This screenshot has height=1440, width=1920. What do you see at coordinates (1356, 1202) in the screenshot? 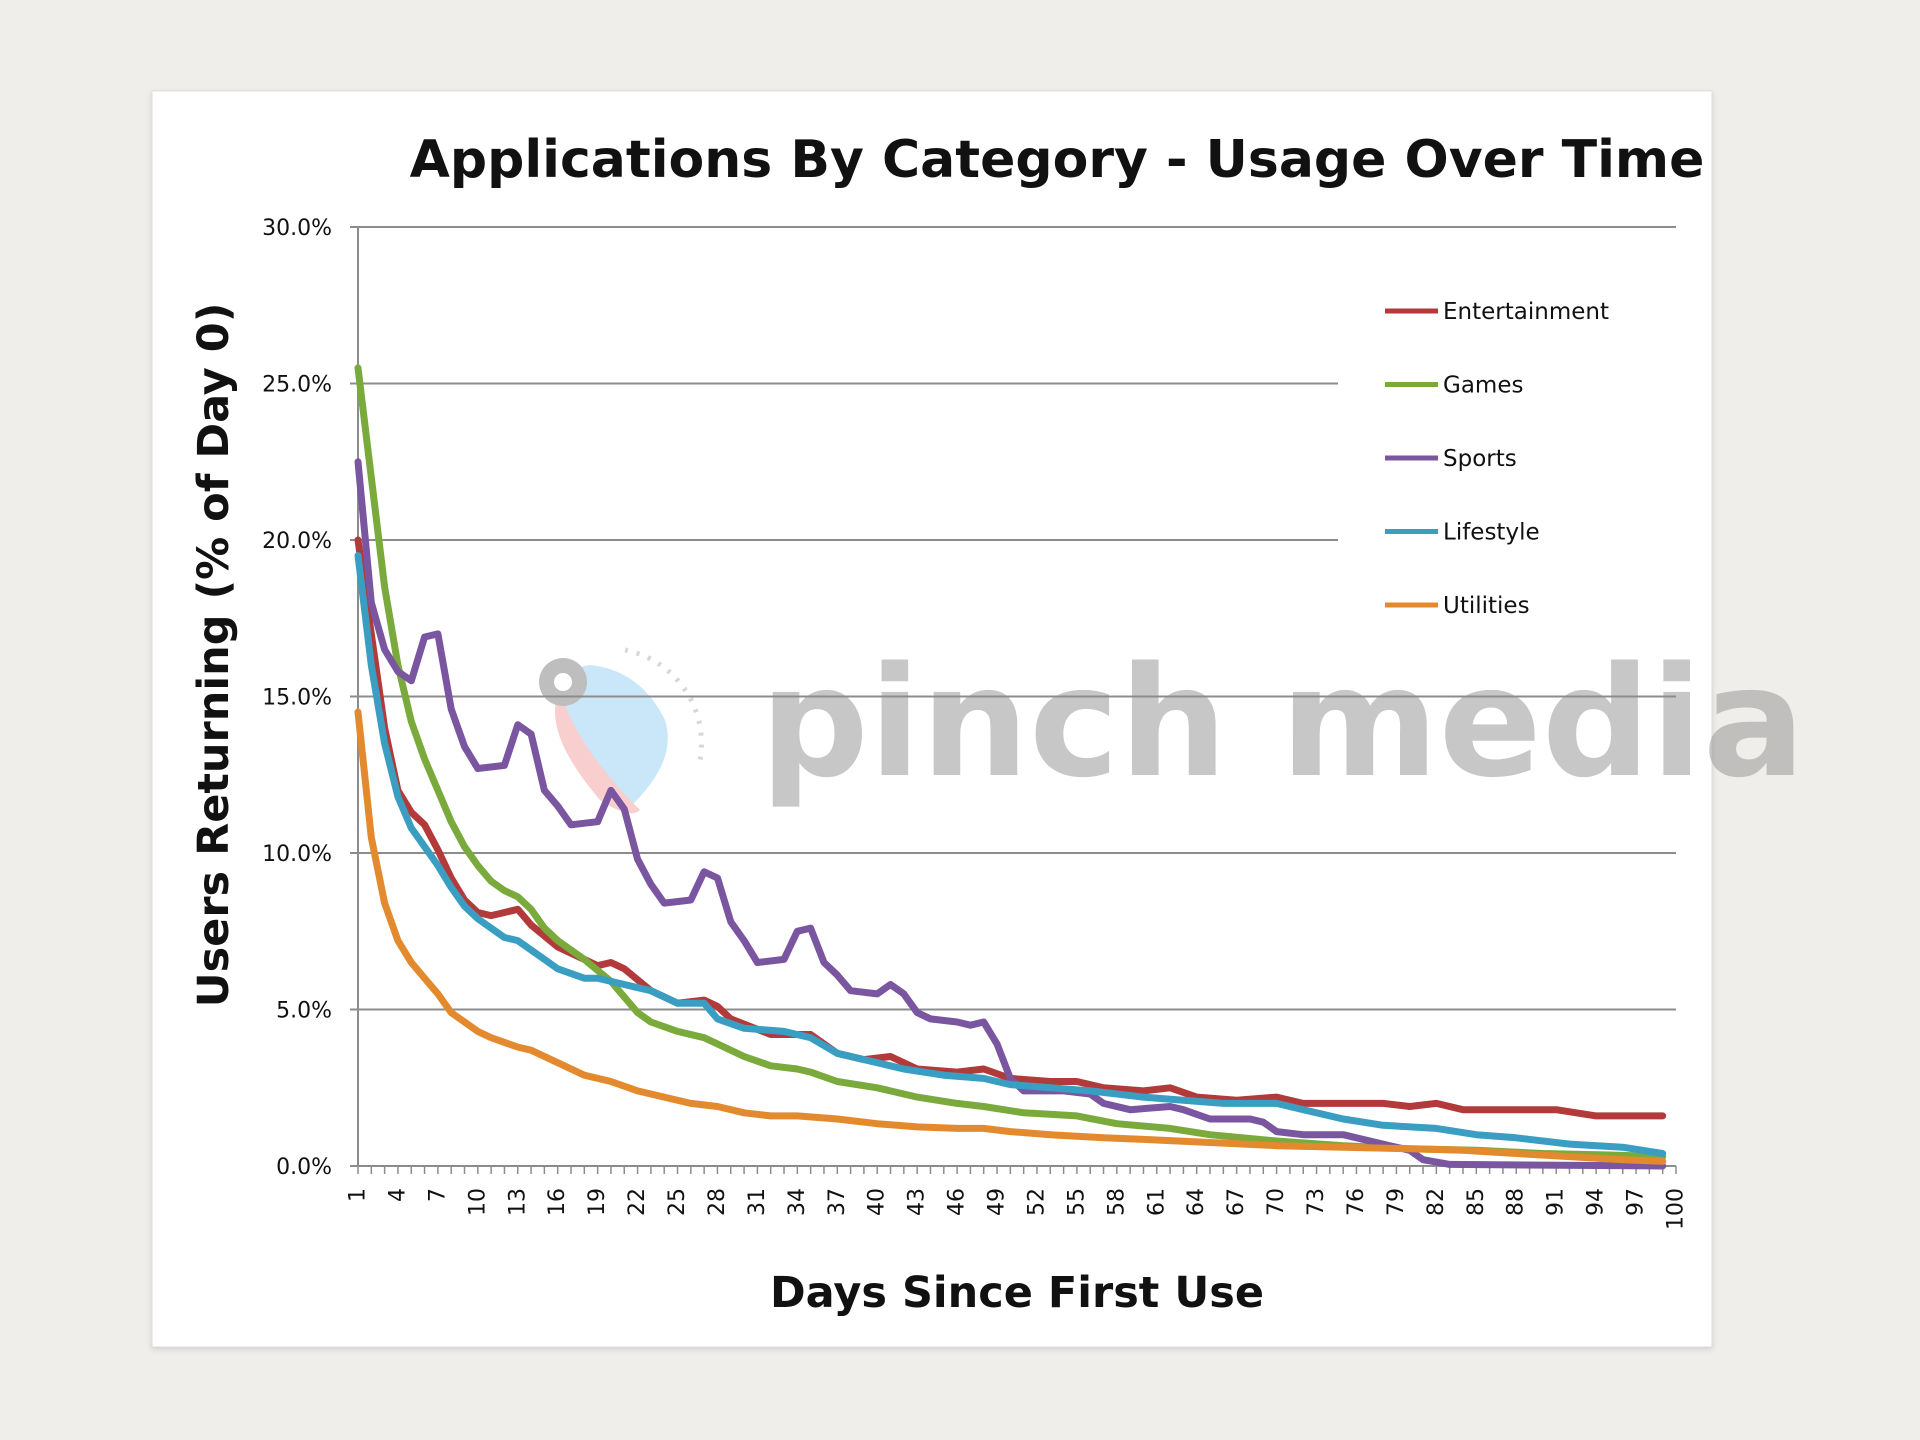
I see `x-tick-label: 76` at bounding box center [1356, 1202].